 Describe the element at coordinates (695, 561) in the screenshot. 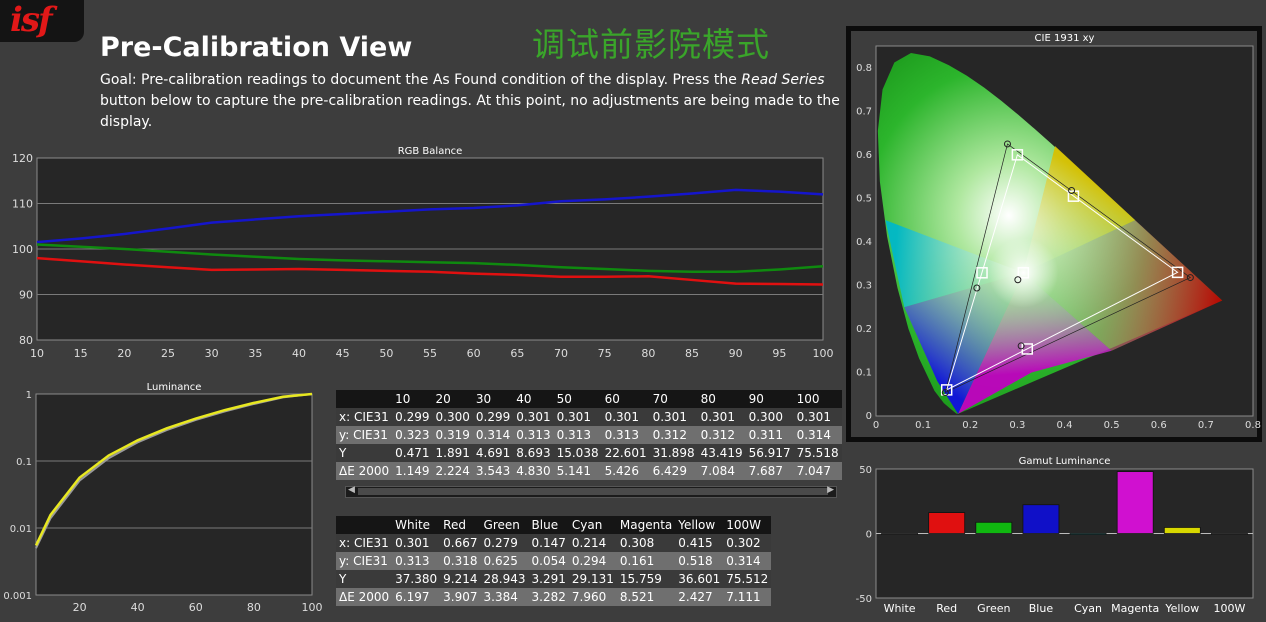

I see `table-cell: 0.518` at that location.